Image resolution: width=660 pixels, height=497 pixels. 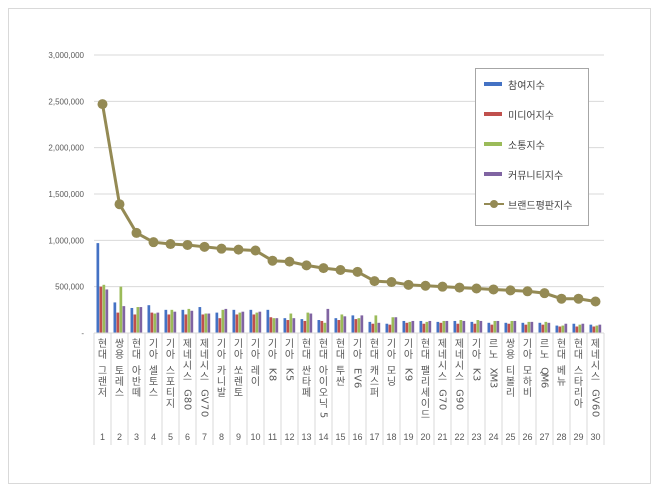 I want to click on svg-text: 카, so click(x=221, y=371).